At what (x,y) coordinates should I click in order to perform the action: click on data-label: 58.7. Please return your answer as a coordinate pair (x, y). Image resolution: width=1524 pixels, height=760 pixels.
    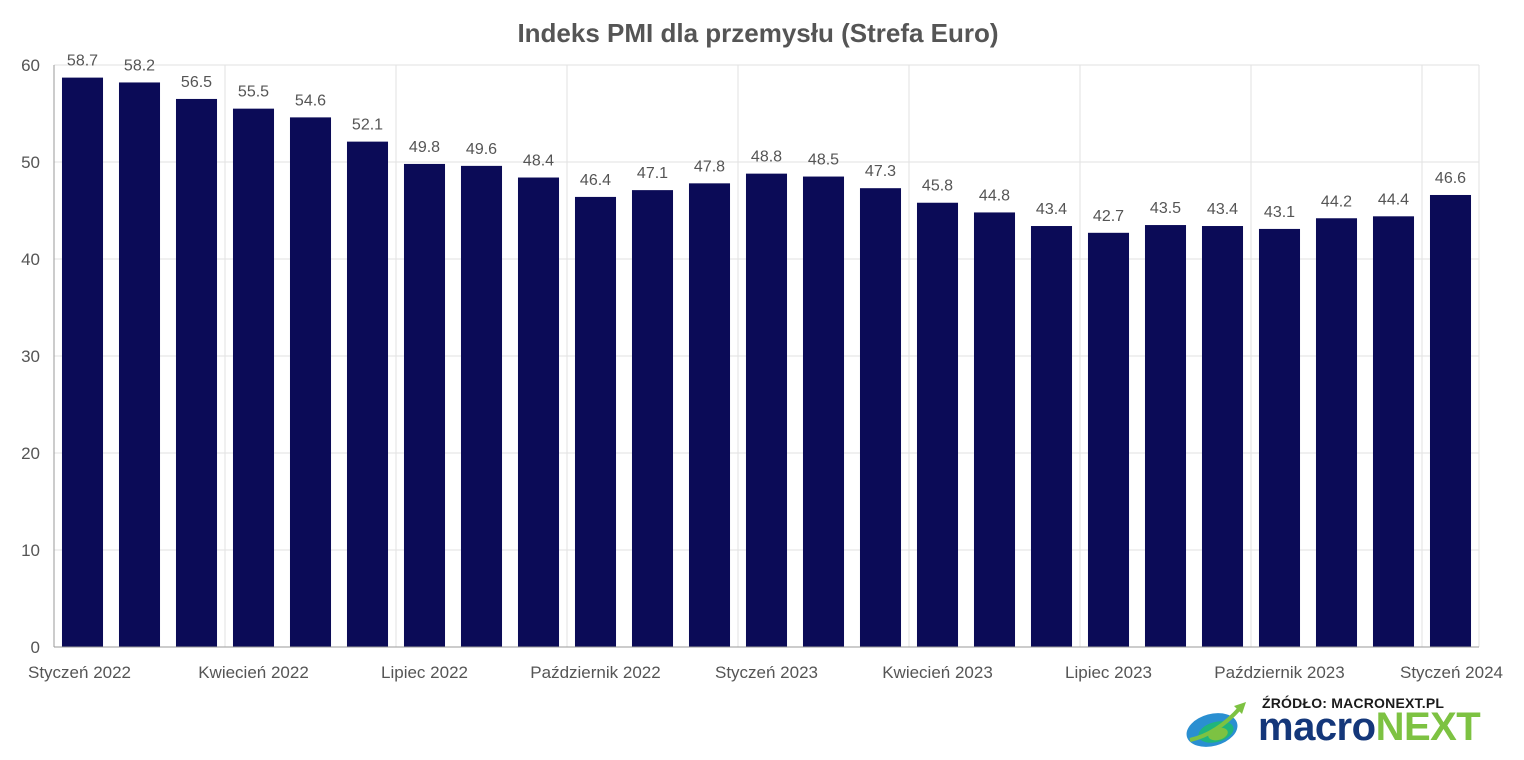
    Looking at the image, I should click on (82, 61).